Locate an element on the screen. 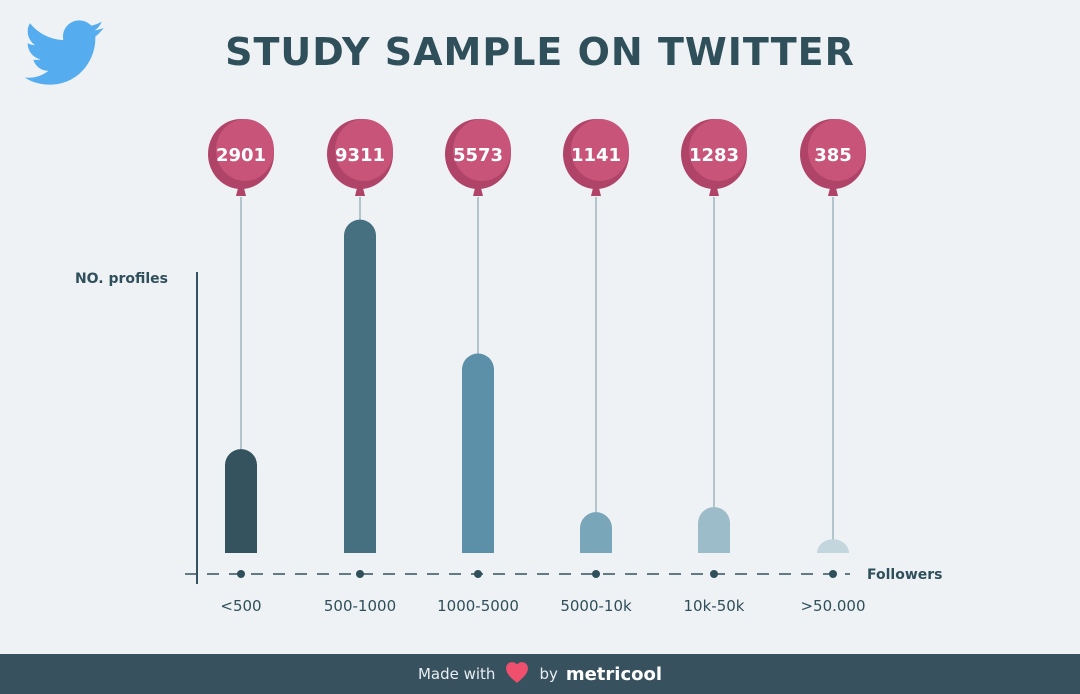  twitter-bird-icon is located at coordinates (64, 55).